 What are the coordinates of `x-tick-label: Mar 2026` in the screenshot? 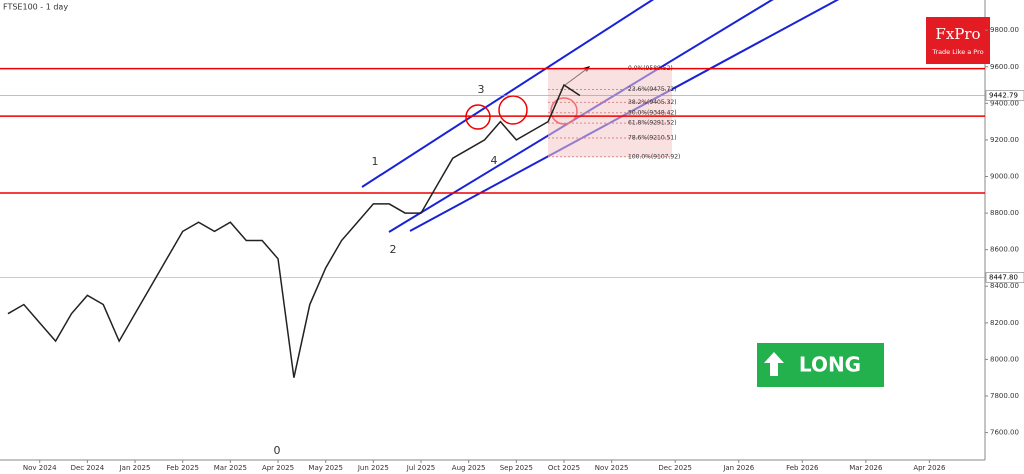 It's located at (866, 468).